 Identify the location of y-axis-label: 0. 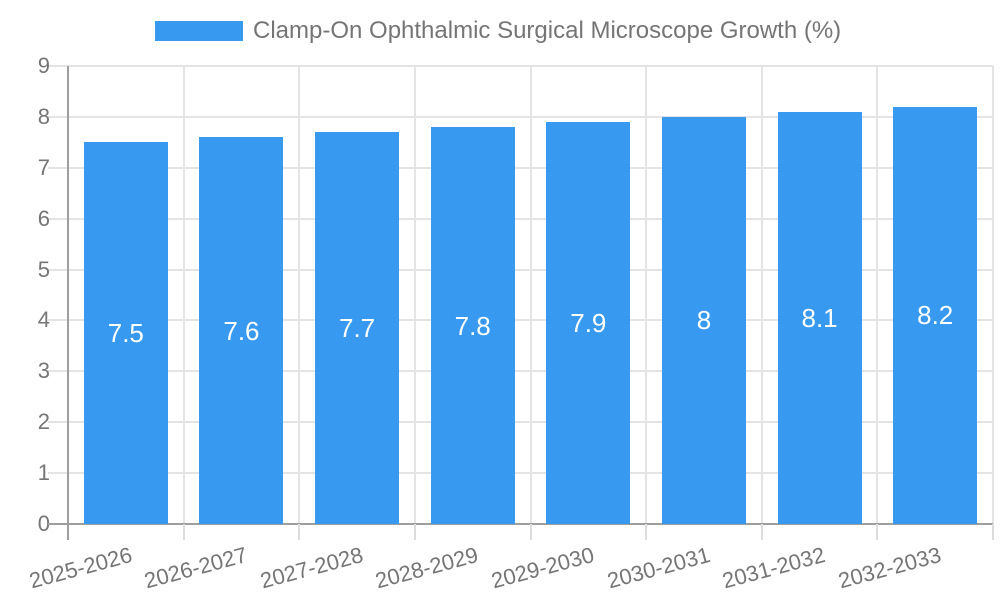
(43, 523).